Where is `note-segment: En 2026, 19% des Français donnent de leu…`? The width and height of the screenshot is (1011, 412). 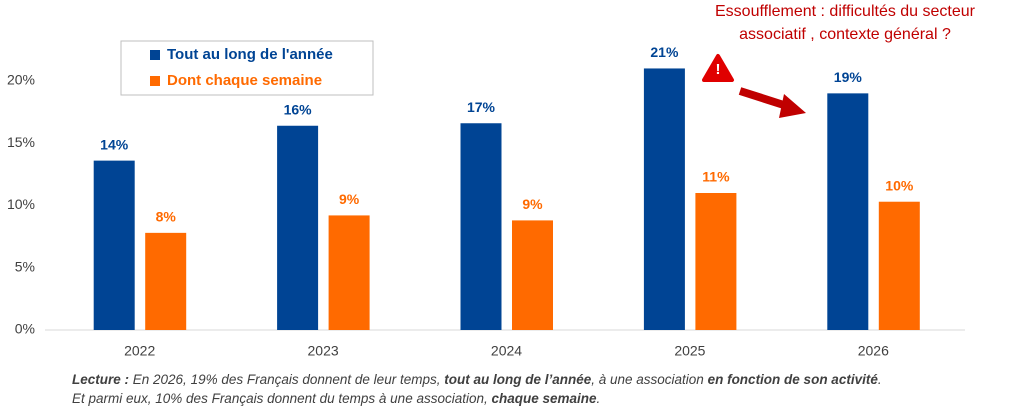 note-segment: En 2026, 19% des Français donnent de leu… is located at coordinates (286, 379).